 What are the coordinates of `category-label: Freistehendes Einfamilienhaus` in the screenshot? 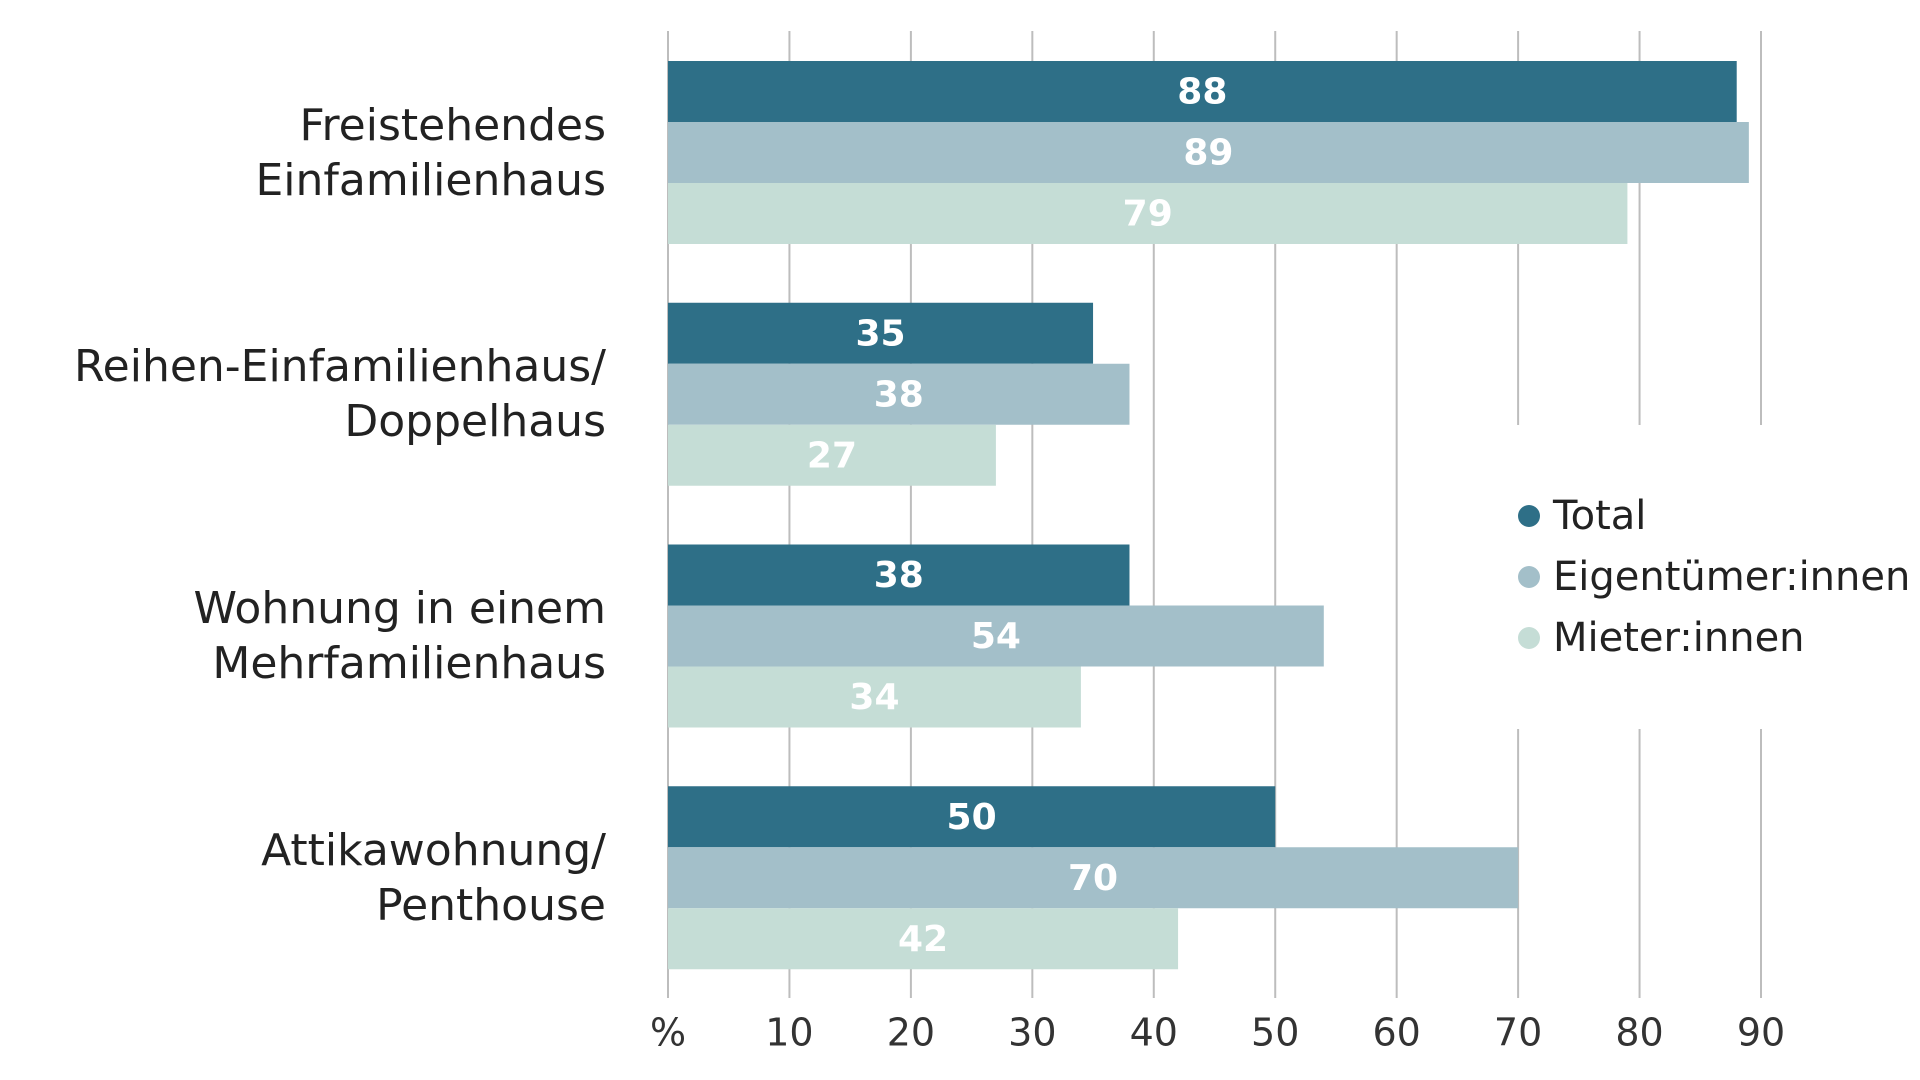 It's located at (430, 152).